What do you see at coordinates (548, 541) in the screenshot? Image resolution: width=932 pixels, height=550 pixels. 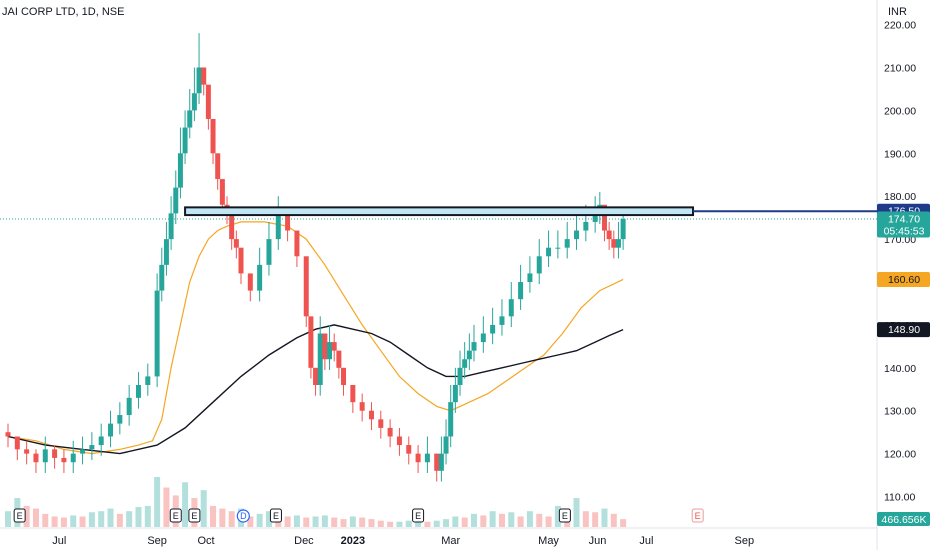 I see `x-tick-label: May` at bounding box center [548, 541].